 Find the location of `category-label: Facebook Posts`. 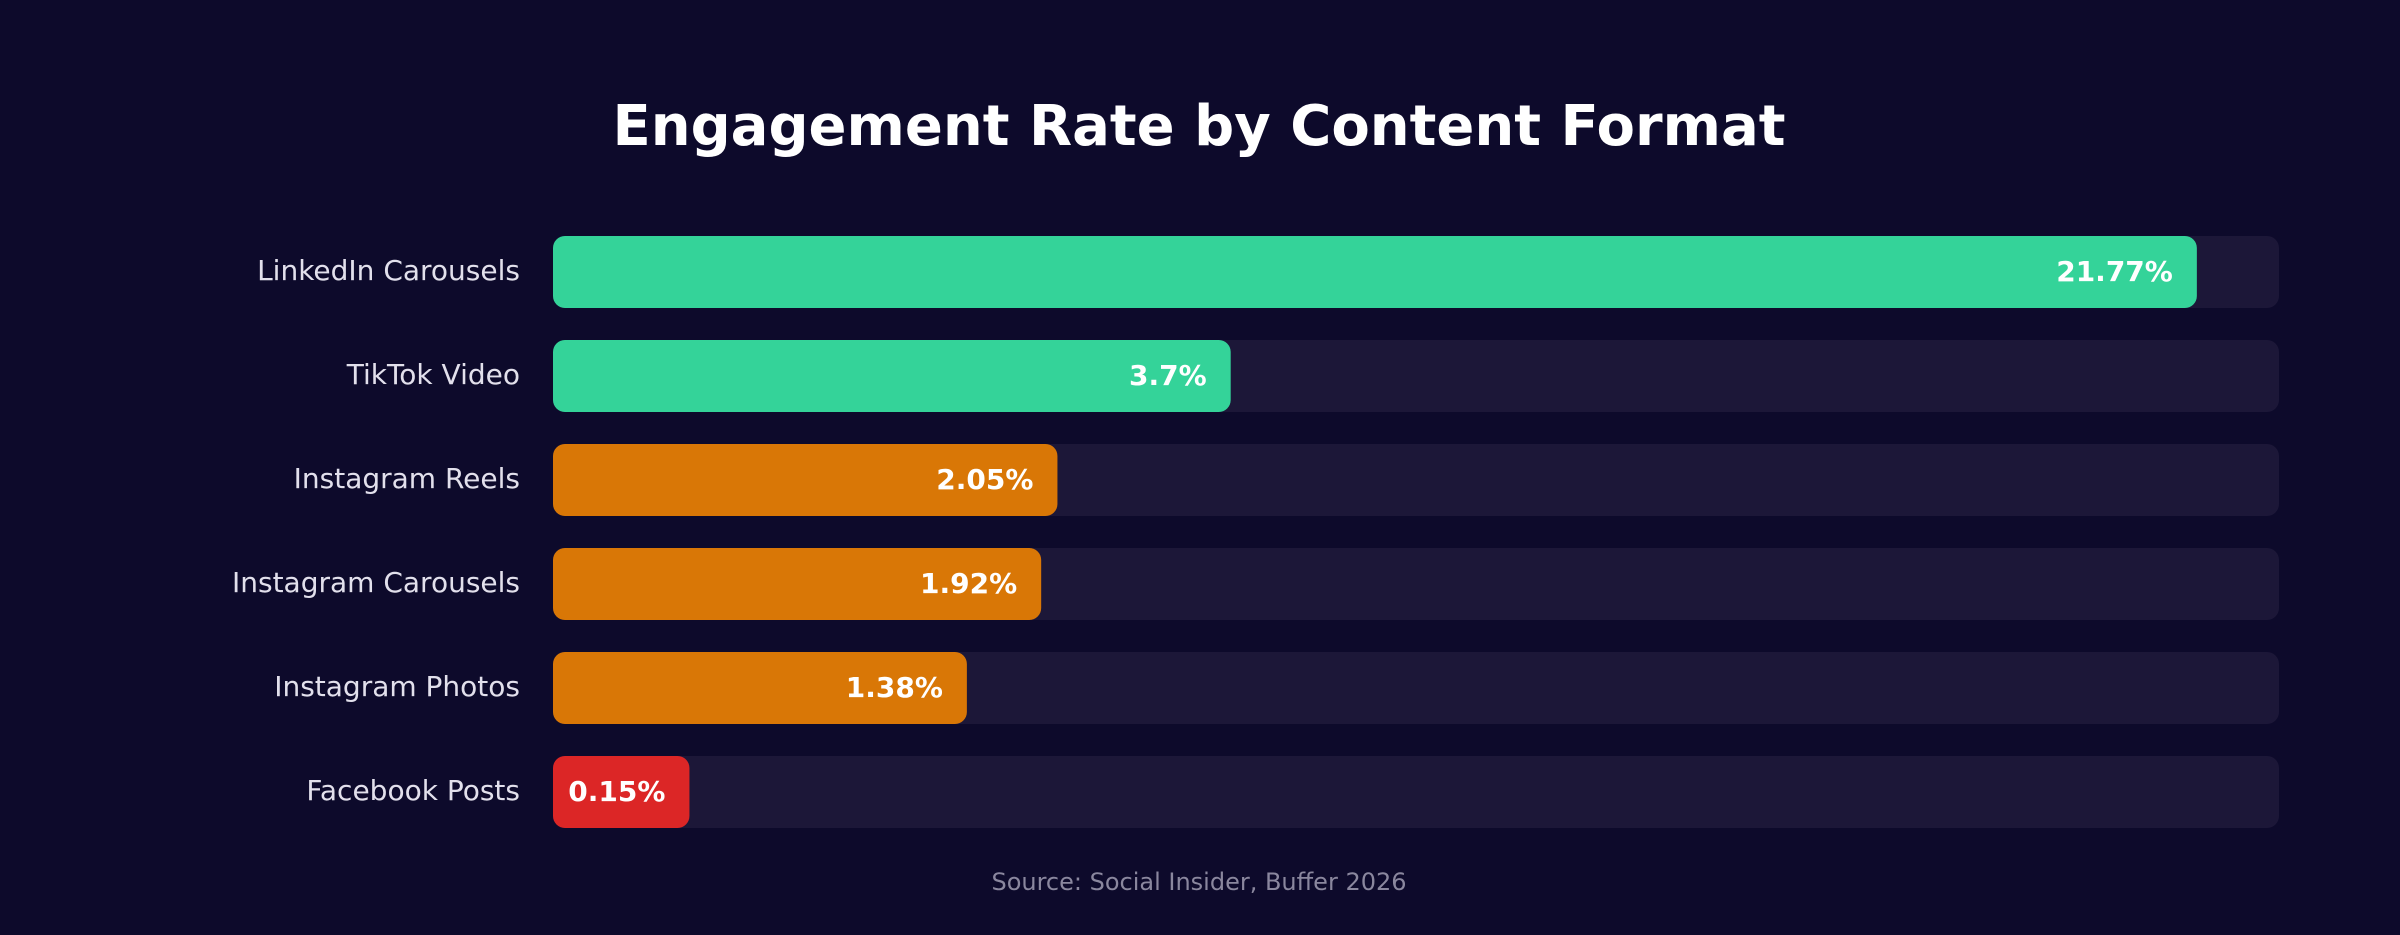

category-label: Facebook Posts is located at coordinates (413, 790).